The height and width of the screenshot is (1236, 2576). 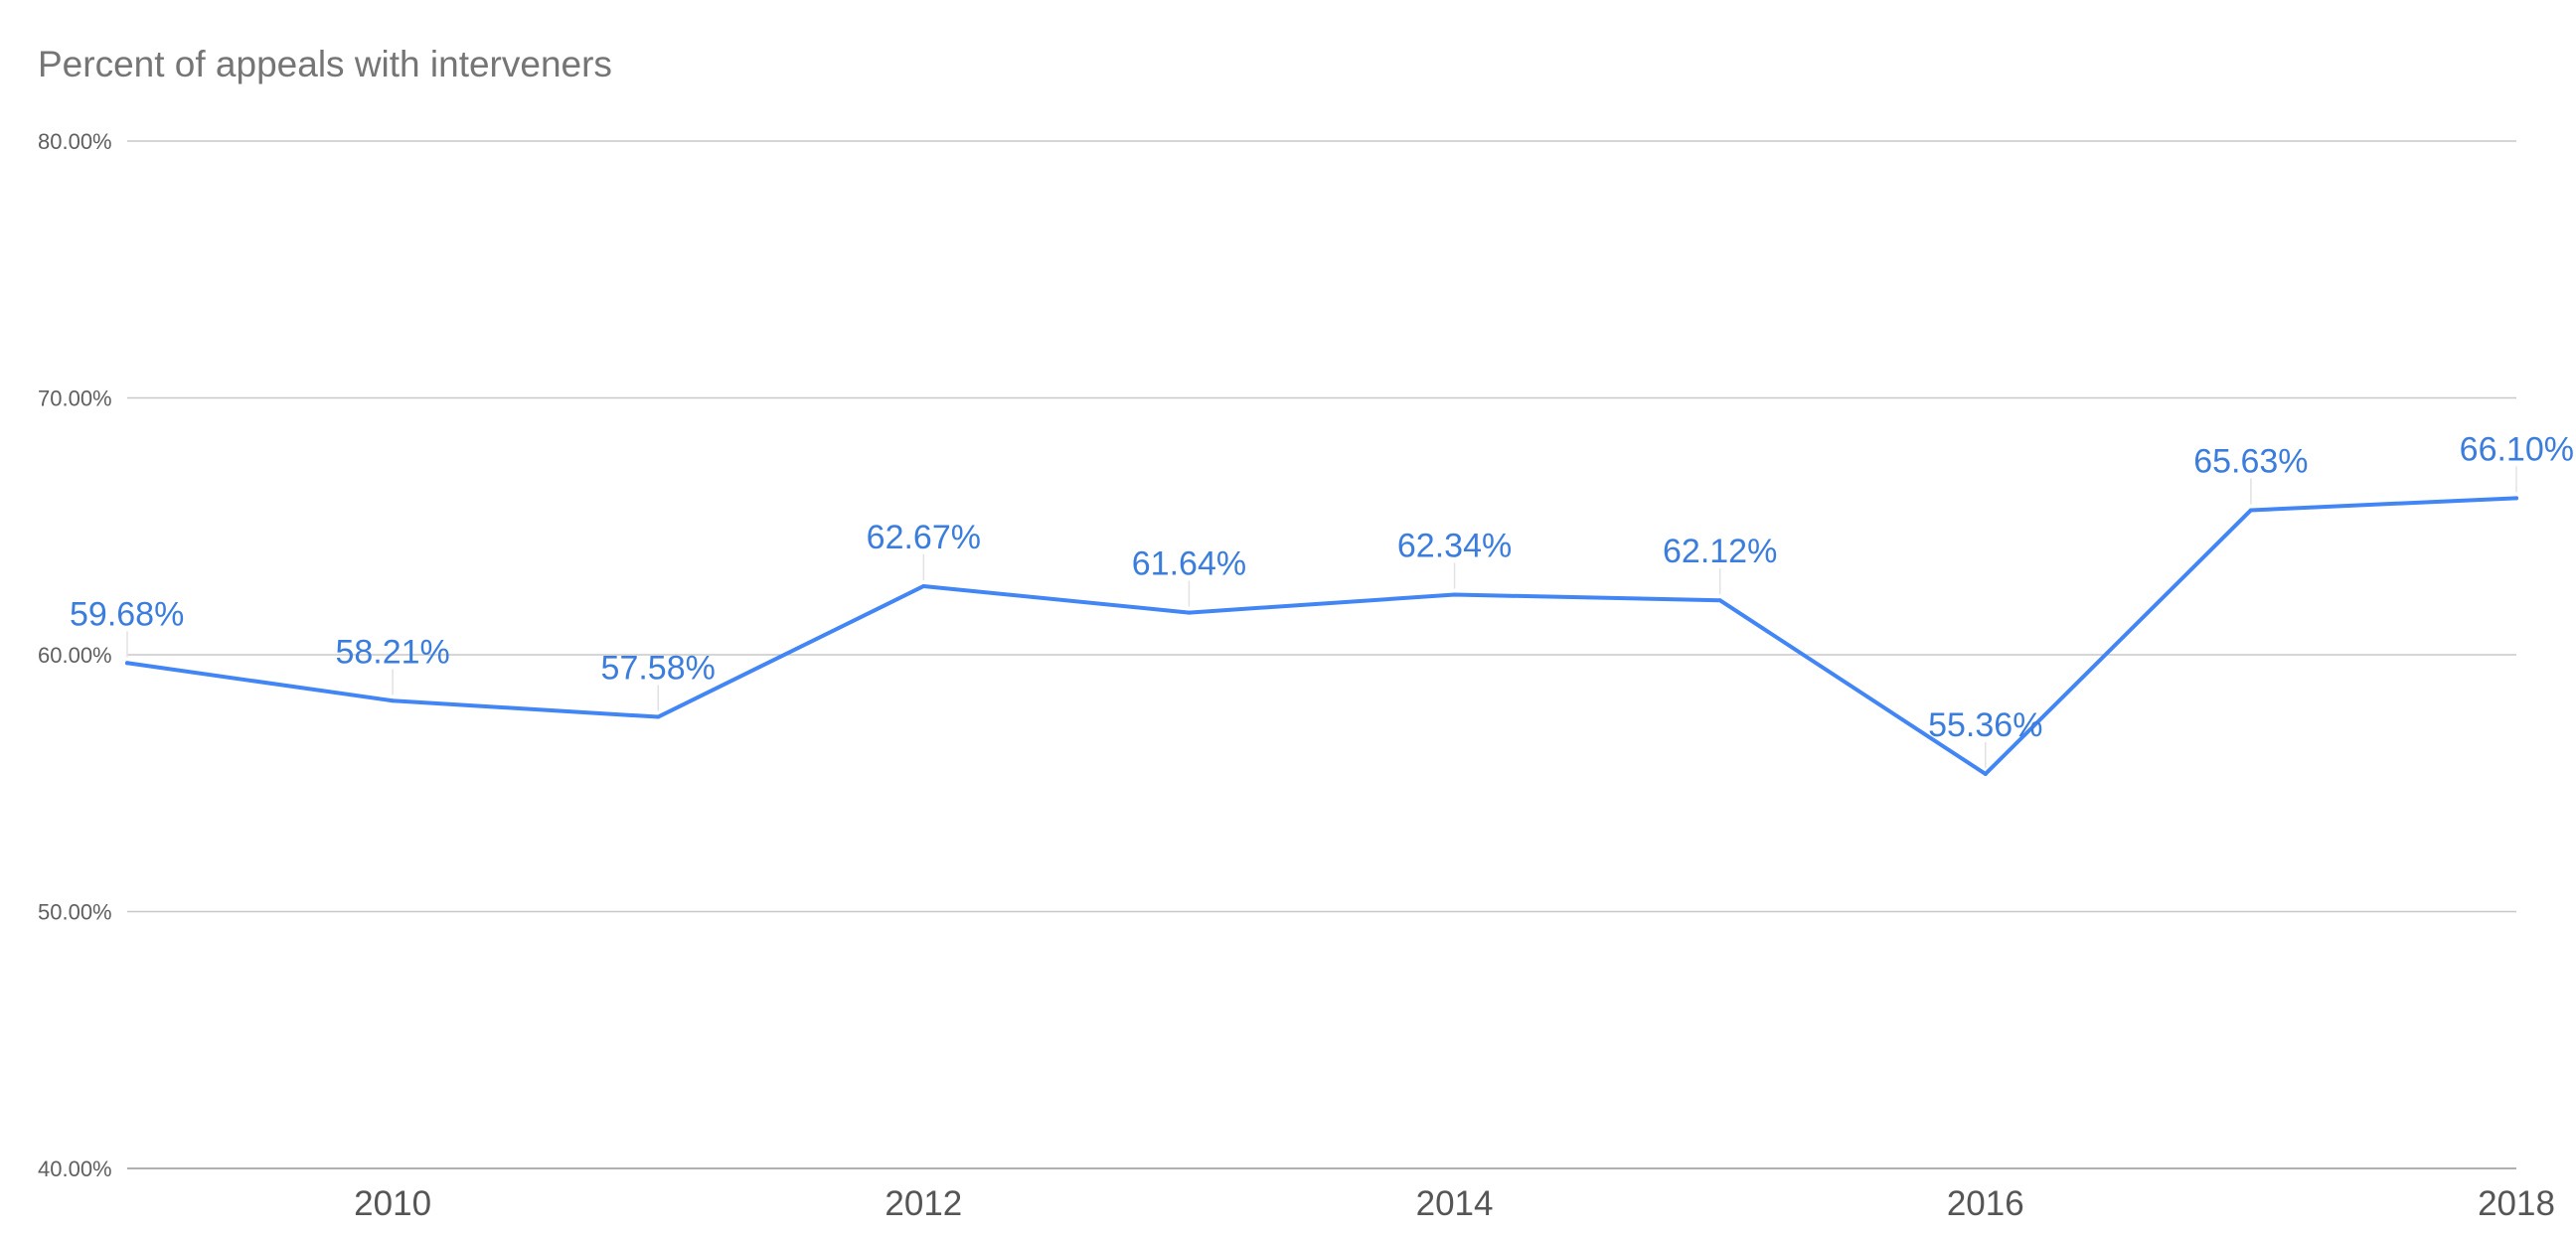 What do you see at coordinates (392, 652) in the screenshot?
I see `data-label: 58.21%` at bounding box center [392, 652].